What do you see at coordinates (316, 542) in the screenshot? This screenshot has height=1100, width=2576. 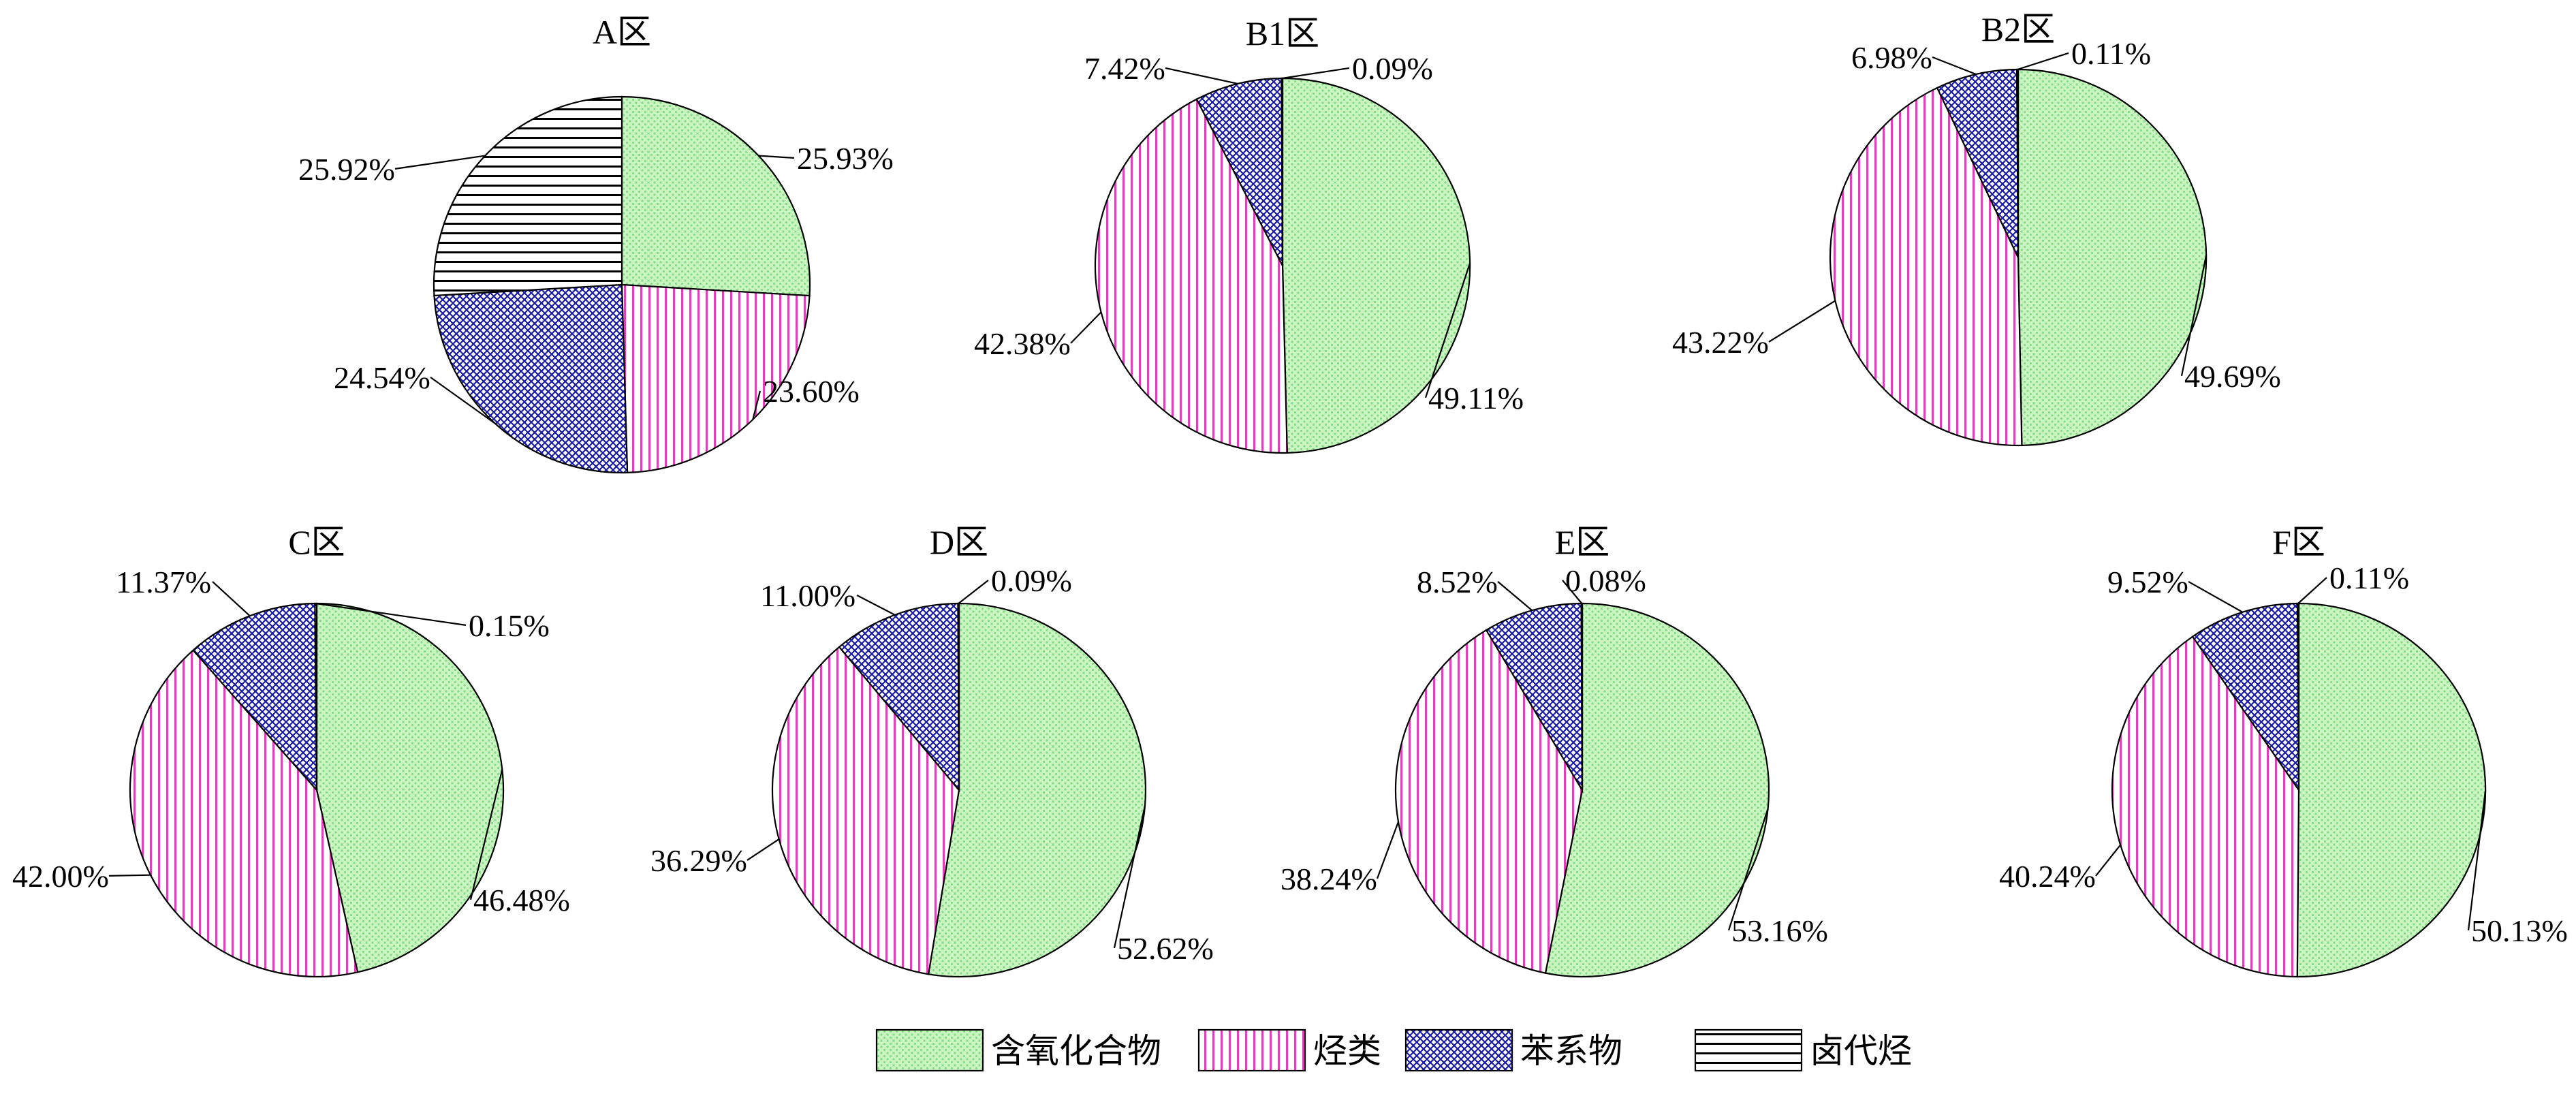 I see `chart-title: C区` at bounding box center [316, 542].